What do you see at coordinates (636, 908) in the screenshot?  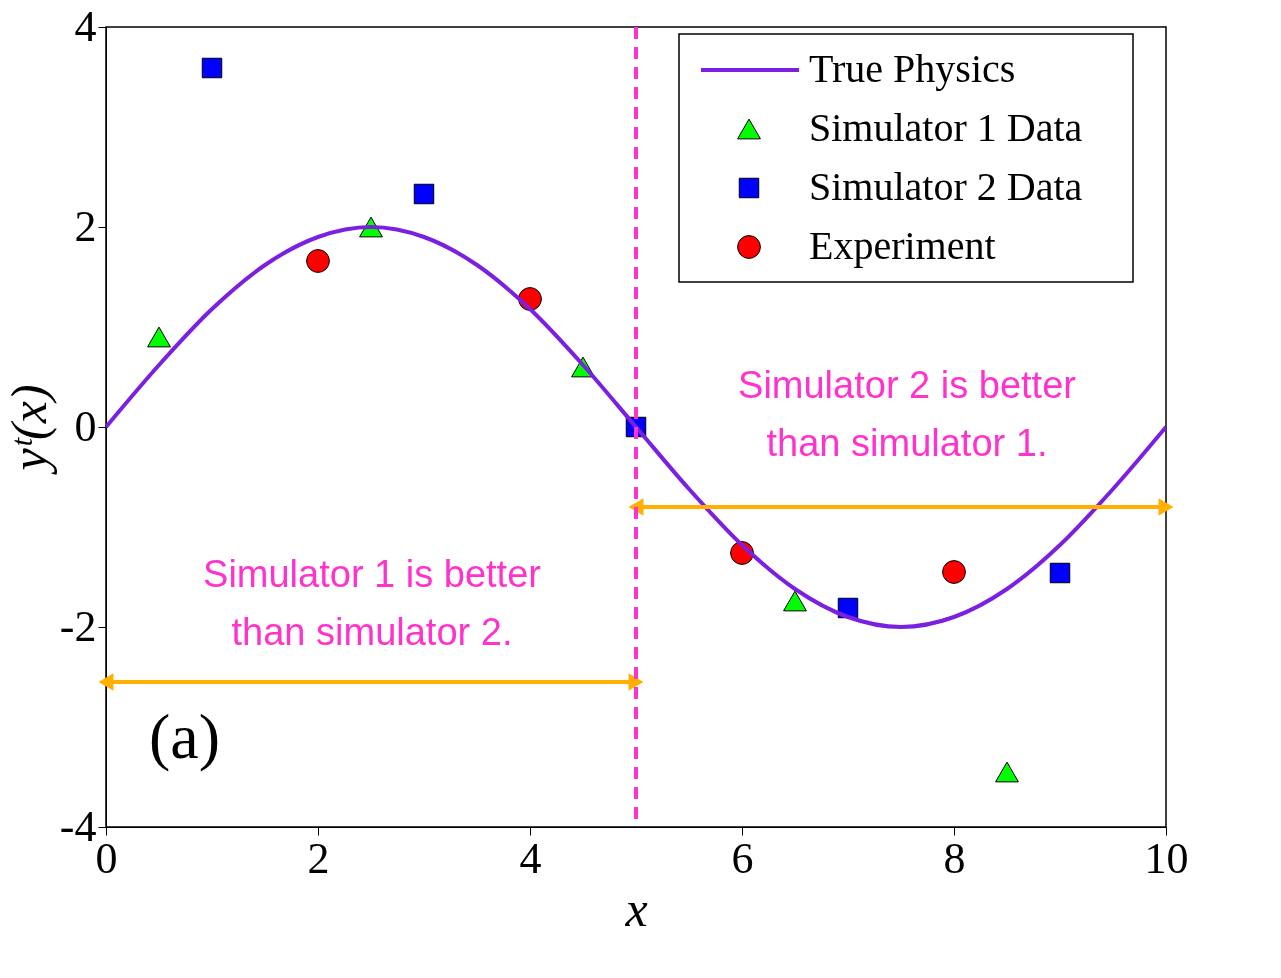 I see `x-axis-title: x` at bounding box center [636, 908].